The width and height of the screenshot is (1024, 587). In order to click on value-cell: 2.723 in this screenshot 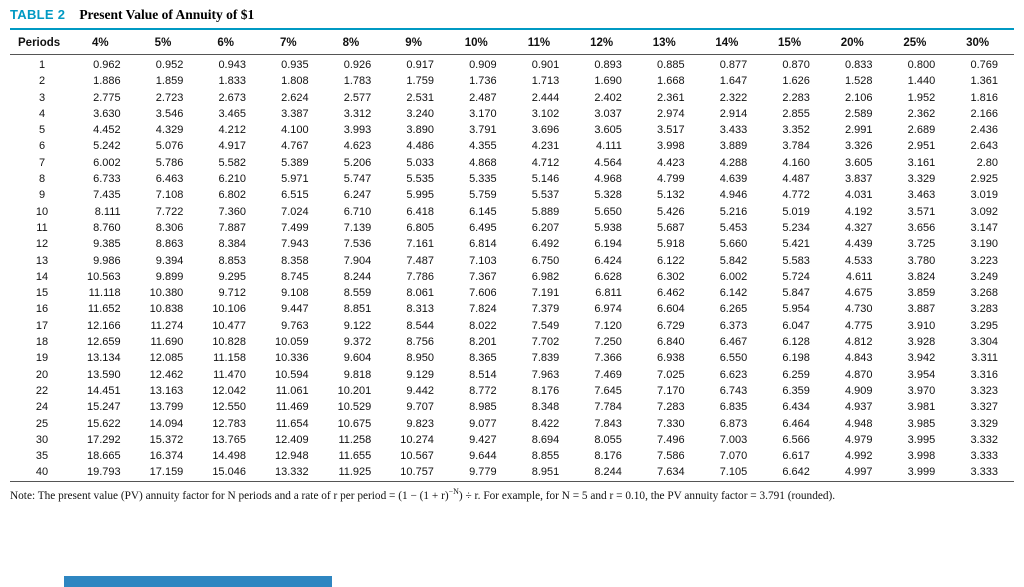, I will do `click(169, 97)`.